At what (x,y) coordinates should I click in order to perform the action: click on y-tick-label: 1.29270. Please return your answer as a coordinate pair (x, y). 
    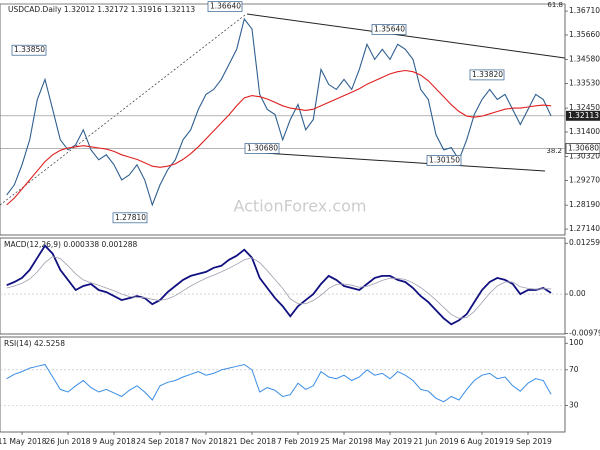
    Looking at the image, I should click on (584, 180).